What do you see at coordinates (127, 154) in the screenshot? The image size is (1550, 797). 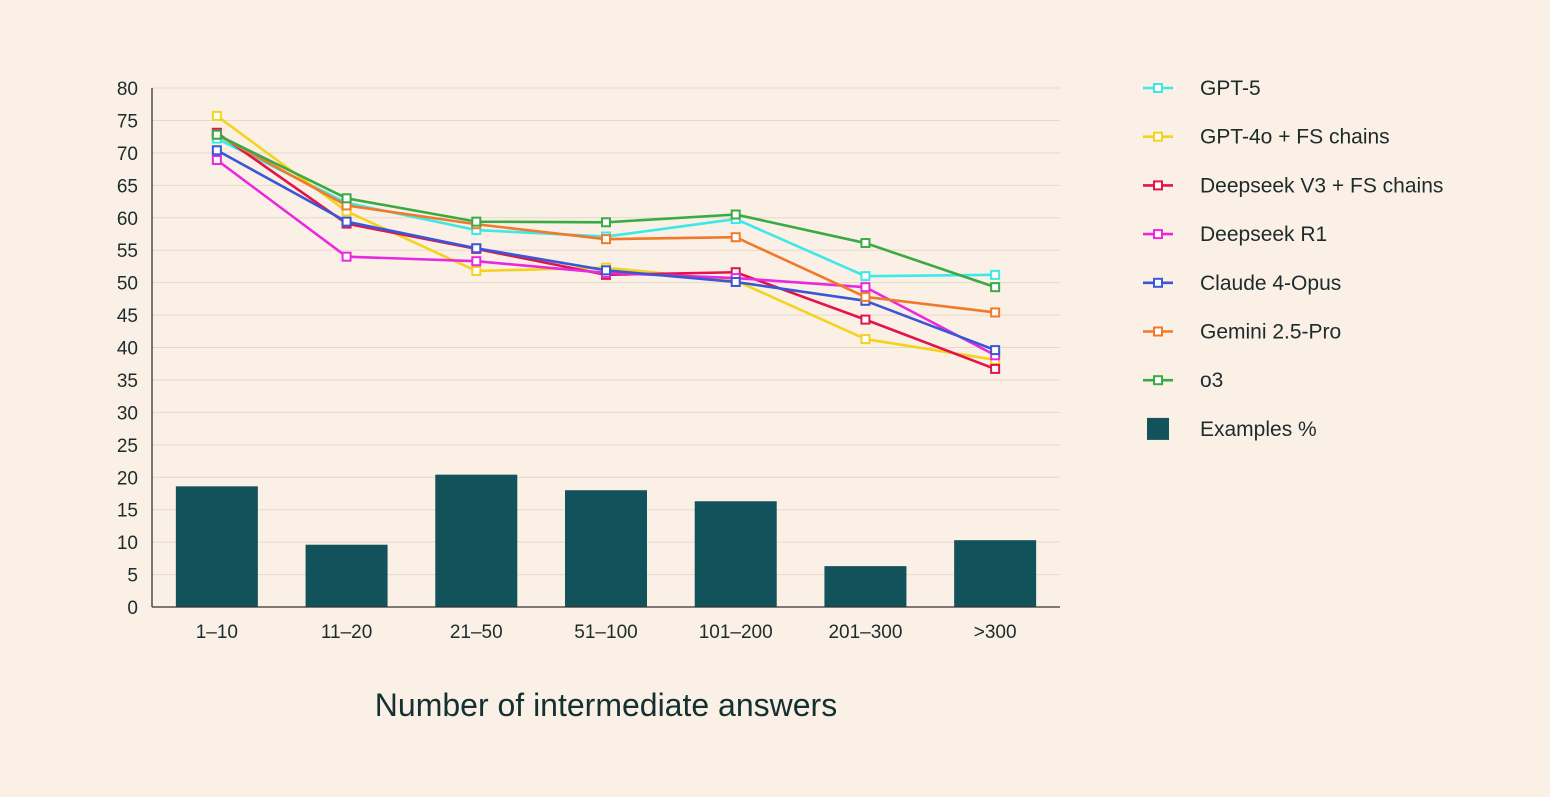 I see `y-tick-label: 70` at bounding box center [127, 154].